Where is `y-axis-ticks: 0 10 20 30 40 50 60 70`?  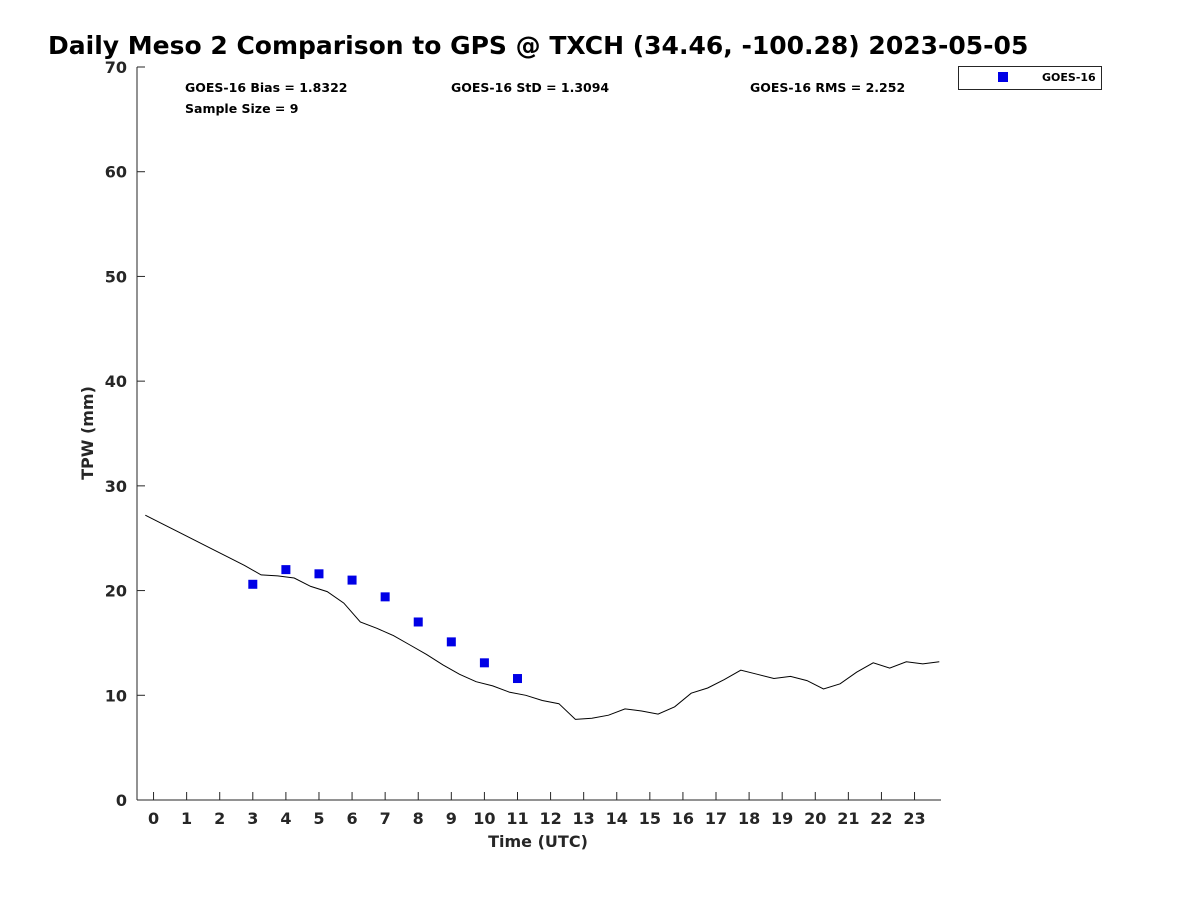
y-axis-ticks: 0 10 20 30 40 50 60 70 is located at coordinates (125, 434).